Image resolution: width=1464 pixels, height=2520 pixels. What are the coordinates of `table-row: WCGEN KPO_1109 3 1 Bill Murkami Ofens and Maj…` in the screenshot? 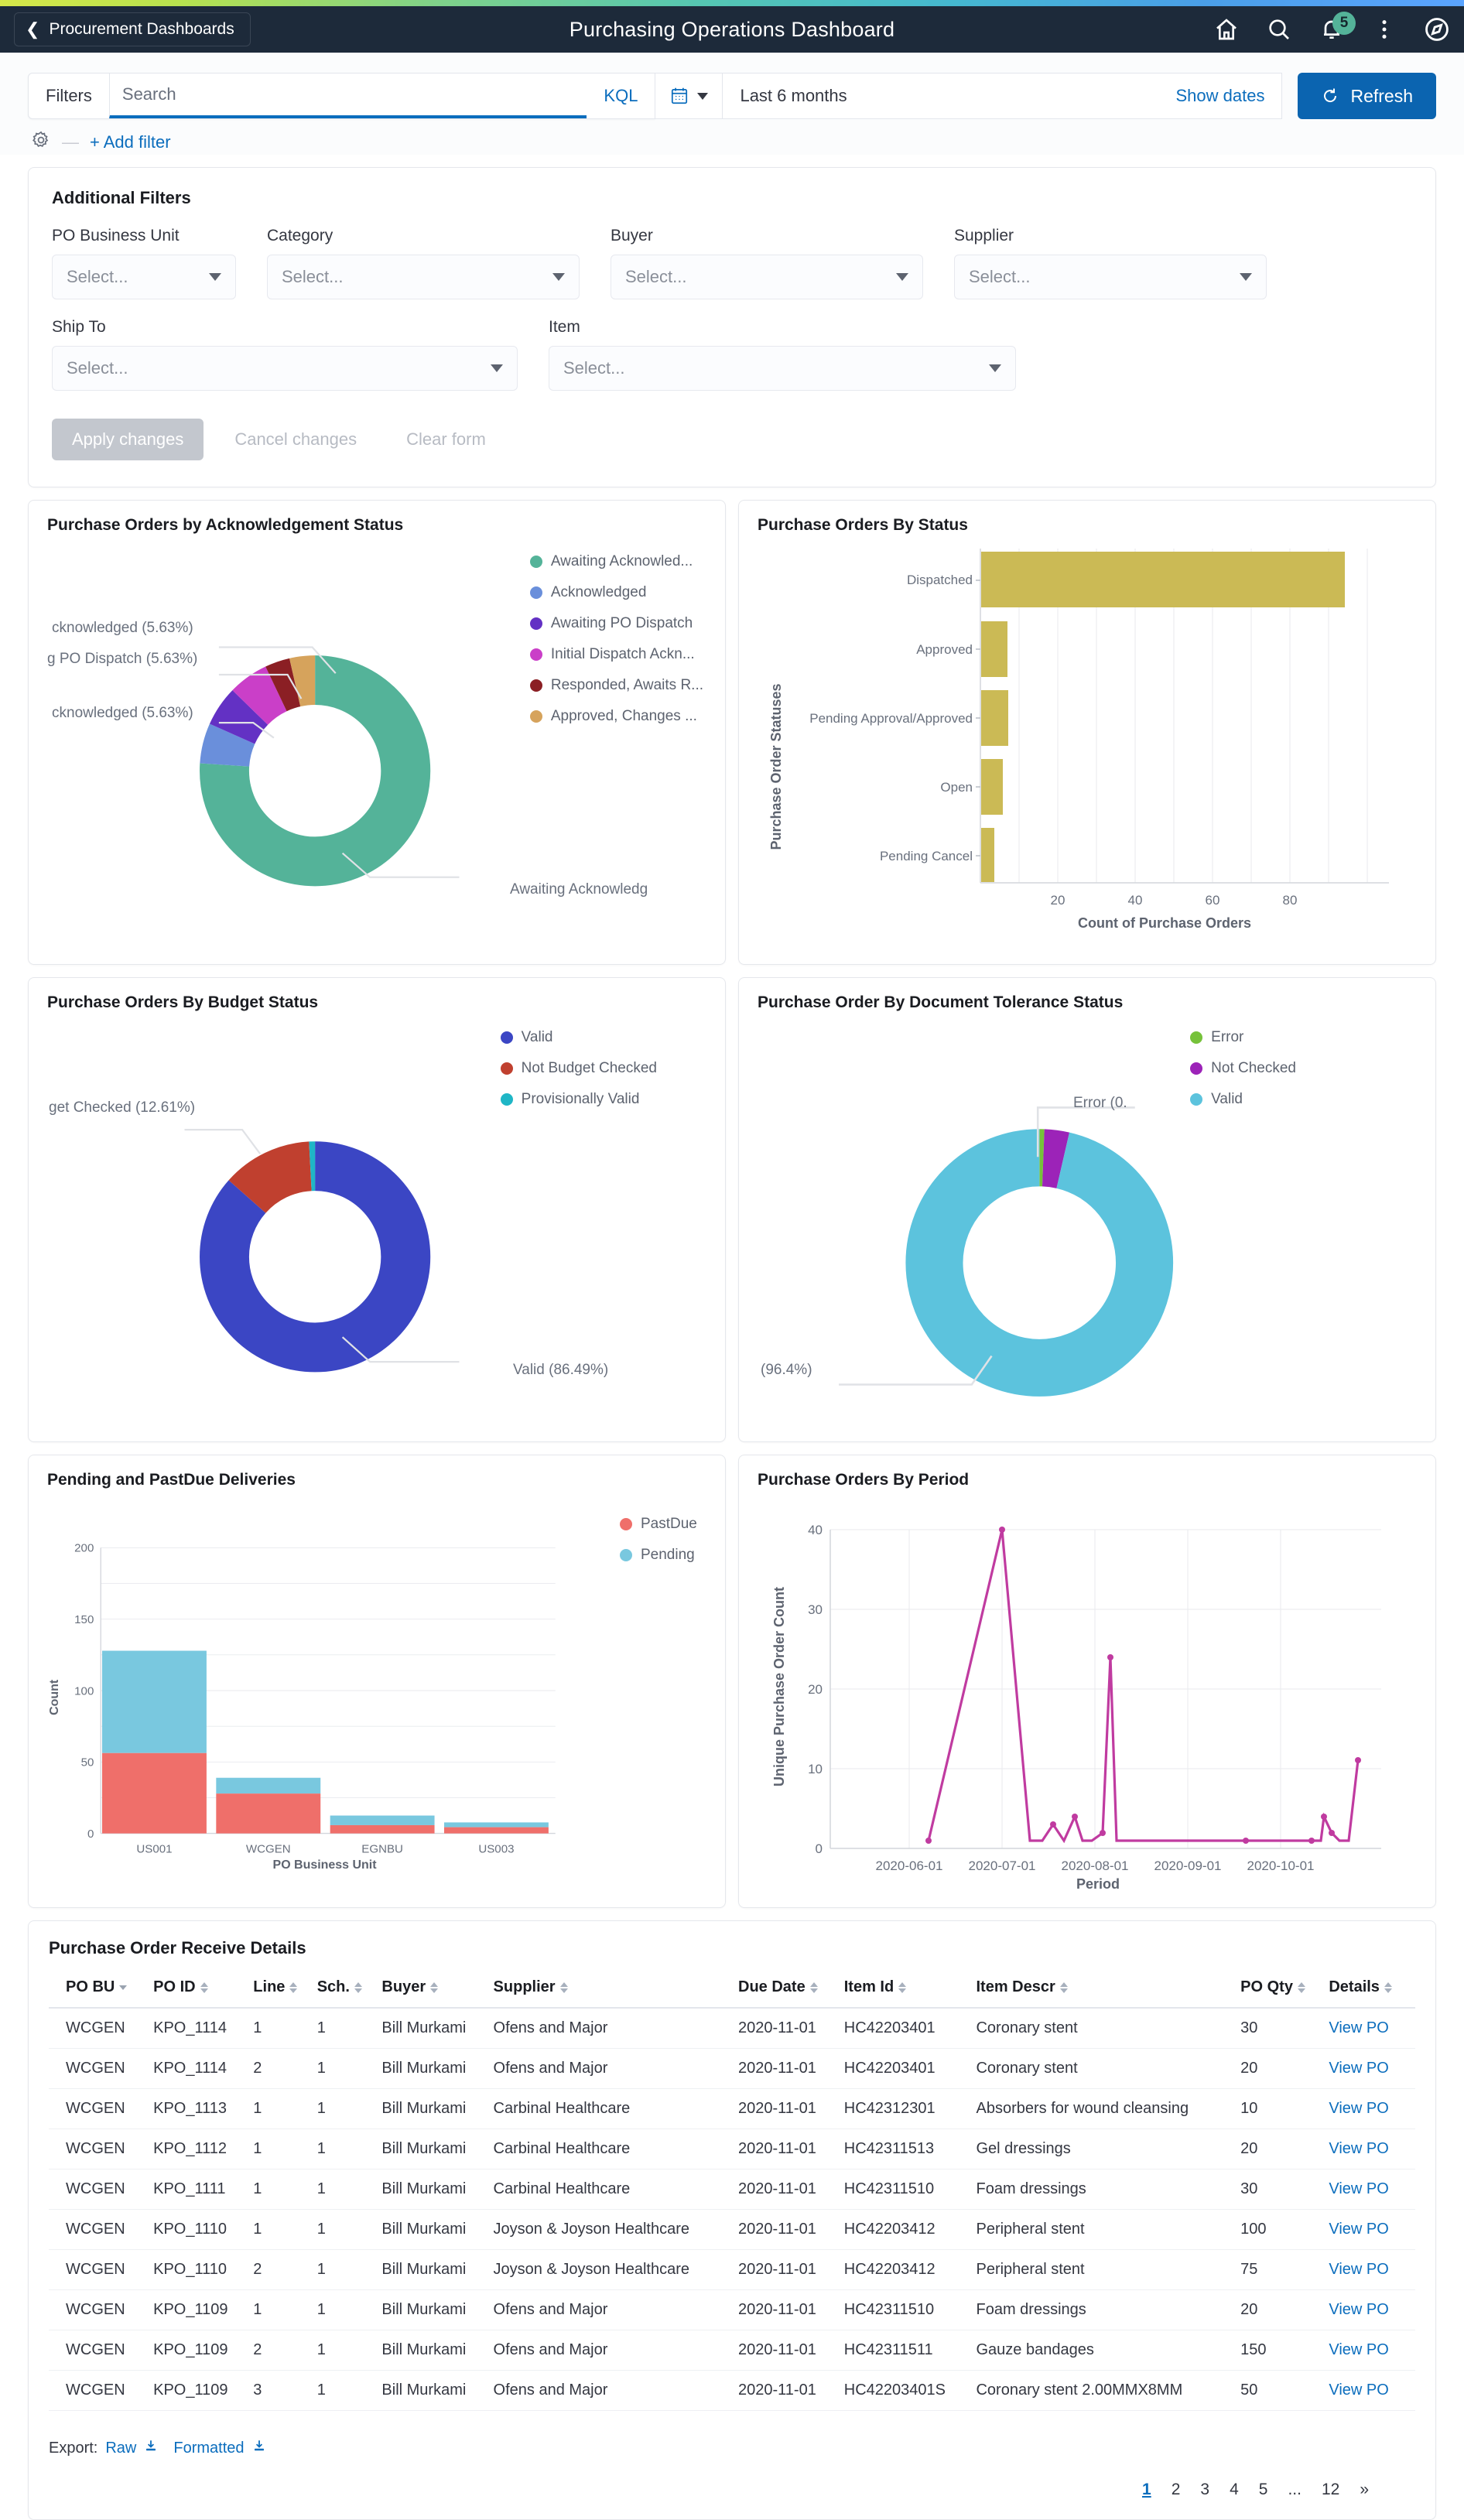 It's located at (732, 2390).